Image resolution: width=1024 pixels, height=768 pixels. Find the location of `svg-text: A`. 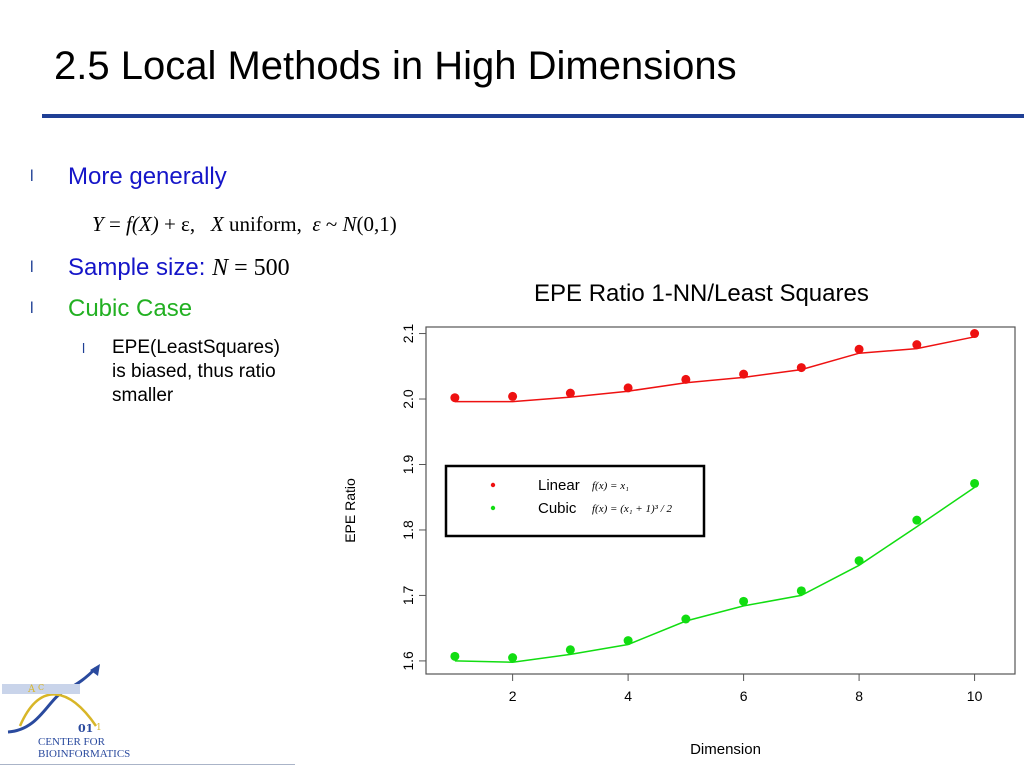

svg-text: A is located at coordinates (31, 689).